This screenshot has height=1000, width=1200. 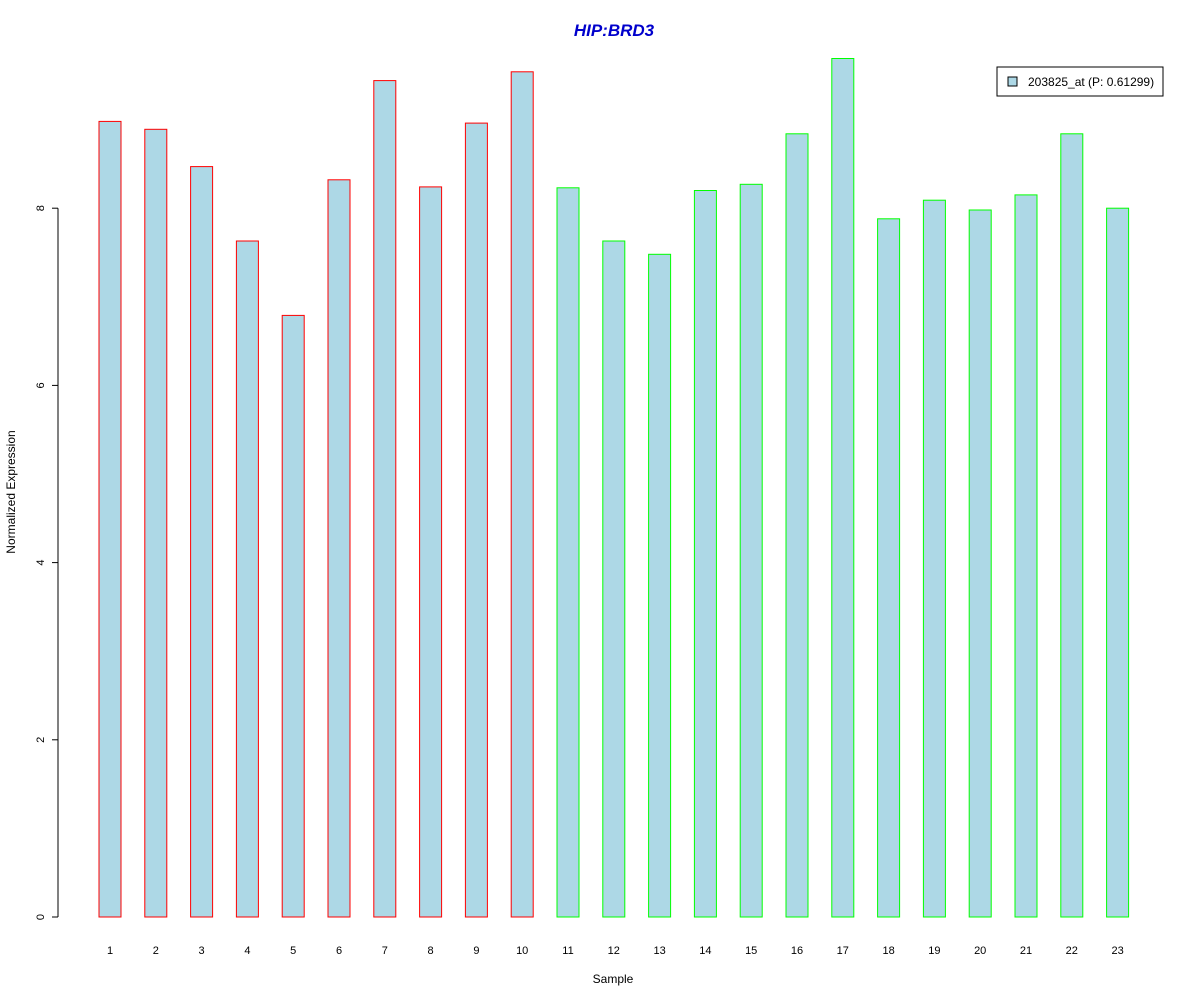 I want to click on x-tick-label: 8, so click(x=431, y=951).